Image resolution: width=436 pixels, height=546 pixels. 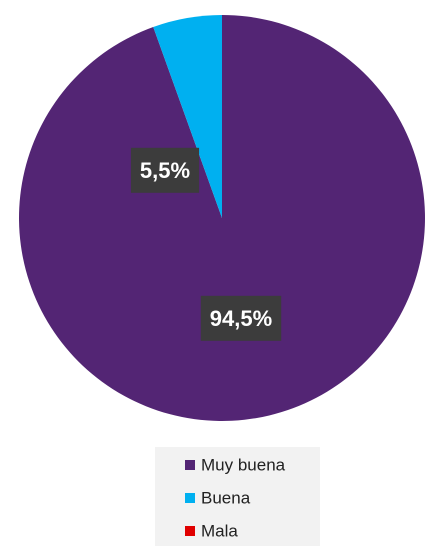 I want to click on legend-label: Mala, so click(x=219, y=530).